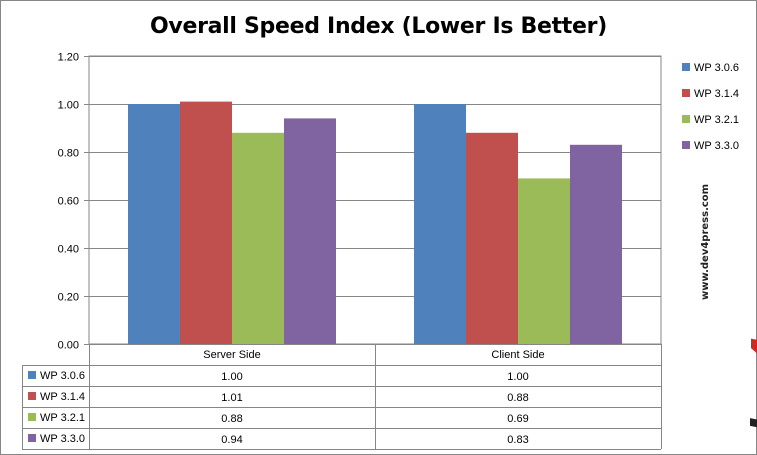 The image size is (757, 455). Describe the element at coordinates (68, 58) in the screenshot. I see `y-tick-label: 1.20` at that location.